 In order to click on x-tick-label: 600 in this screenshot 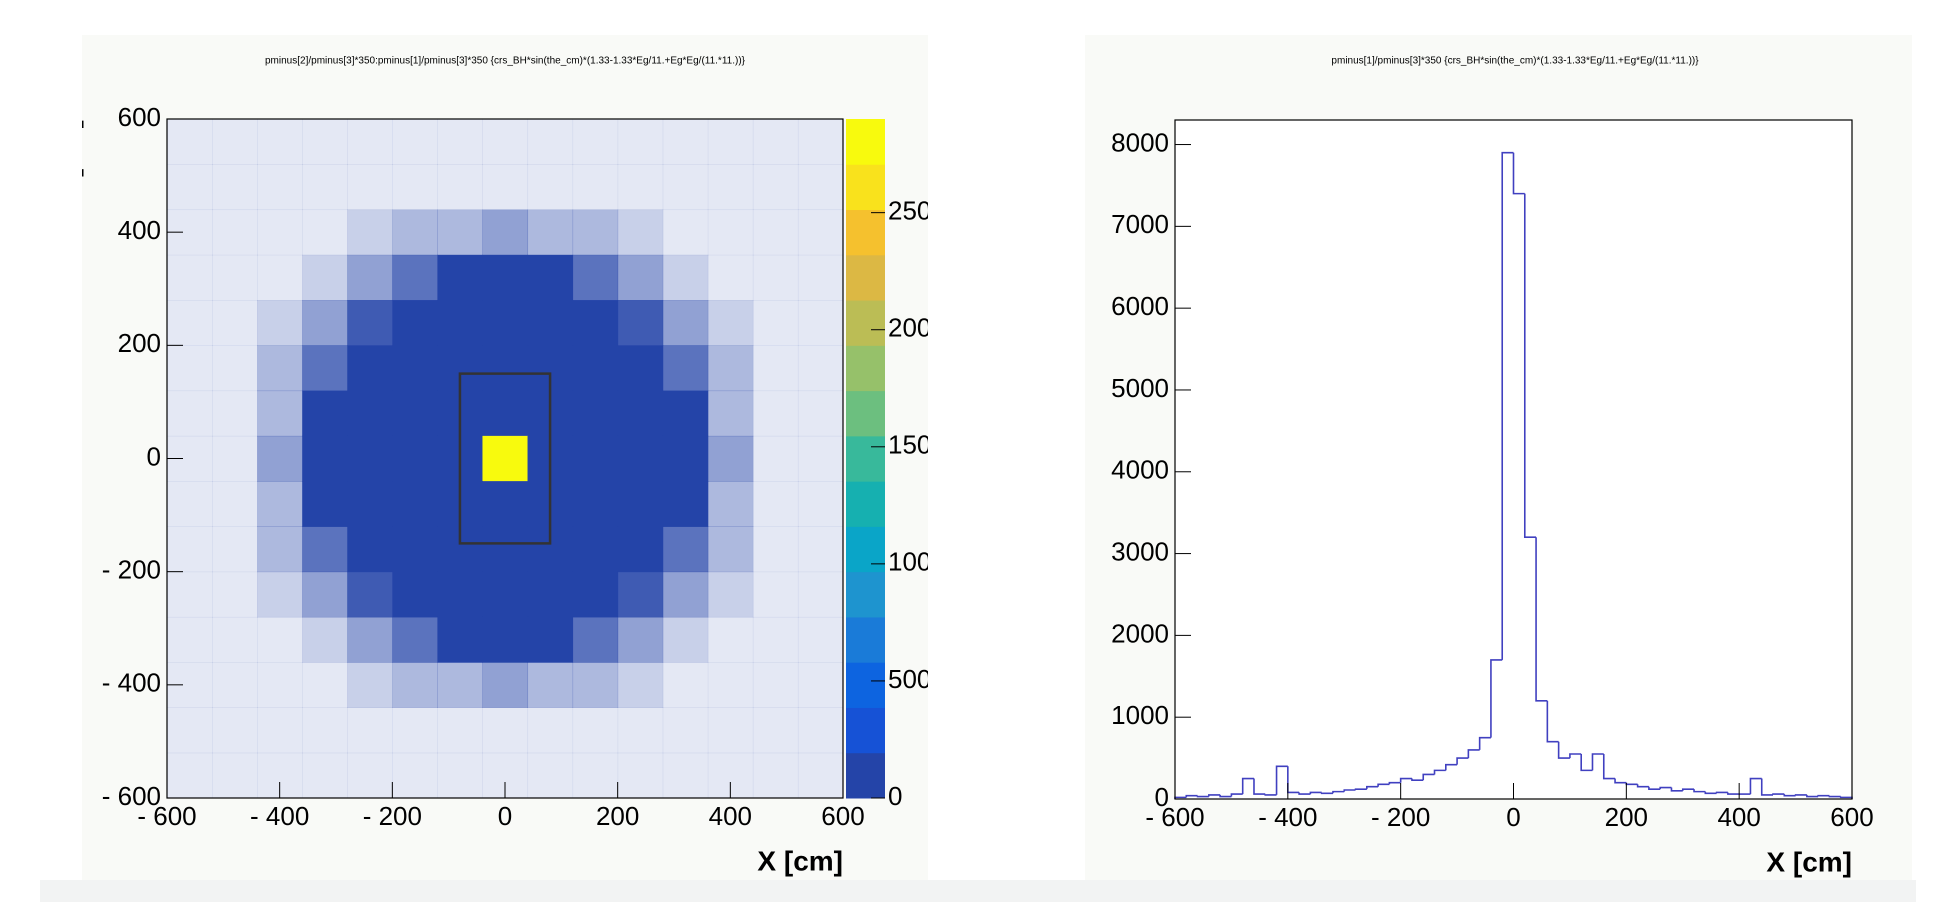, I will do `click(1851, 817)`.